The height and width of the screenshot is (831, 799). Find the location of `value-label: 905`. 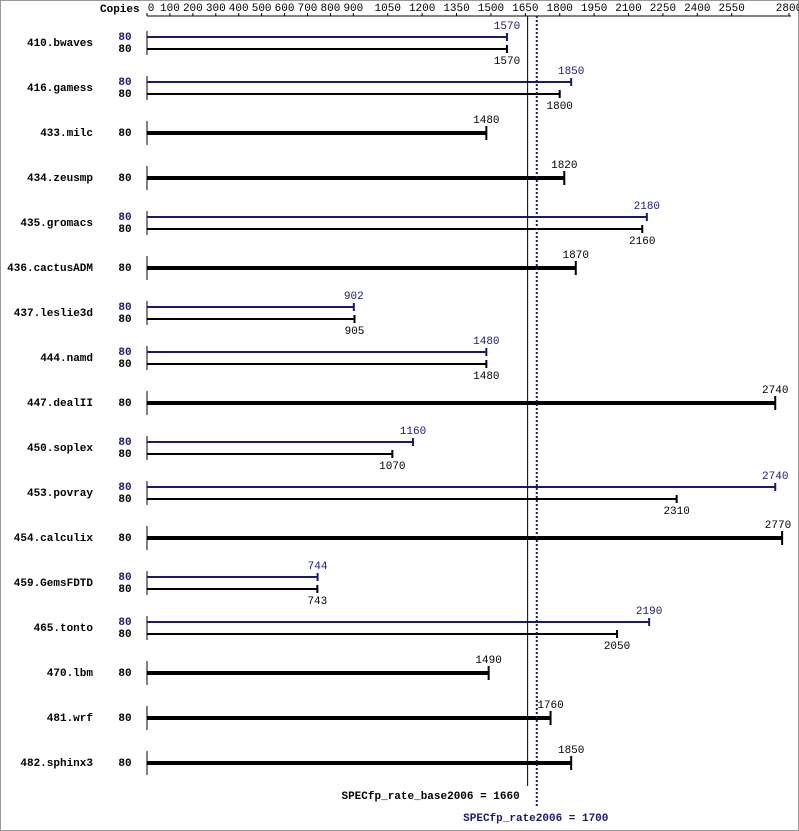

value-label: 905 is located at coordinates (355, 332).